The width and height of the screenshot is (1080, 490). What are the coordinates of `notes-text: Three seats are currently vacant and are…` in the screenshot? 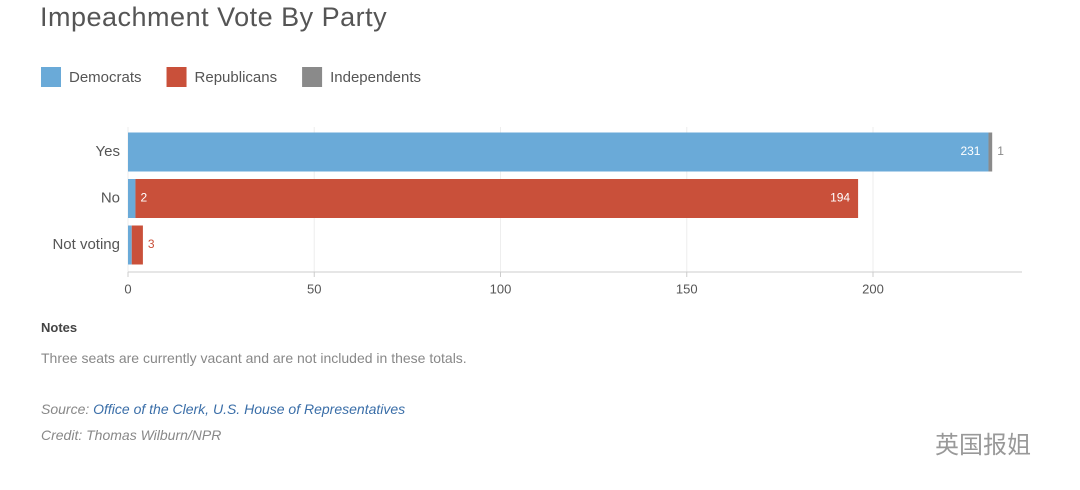 It's located at (254, 358).